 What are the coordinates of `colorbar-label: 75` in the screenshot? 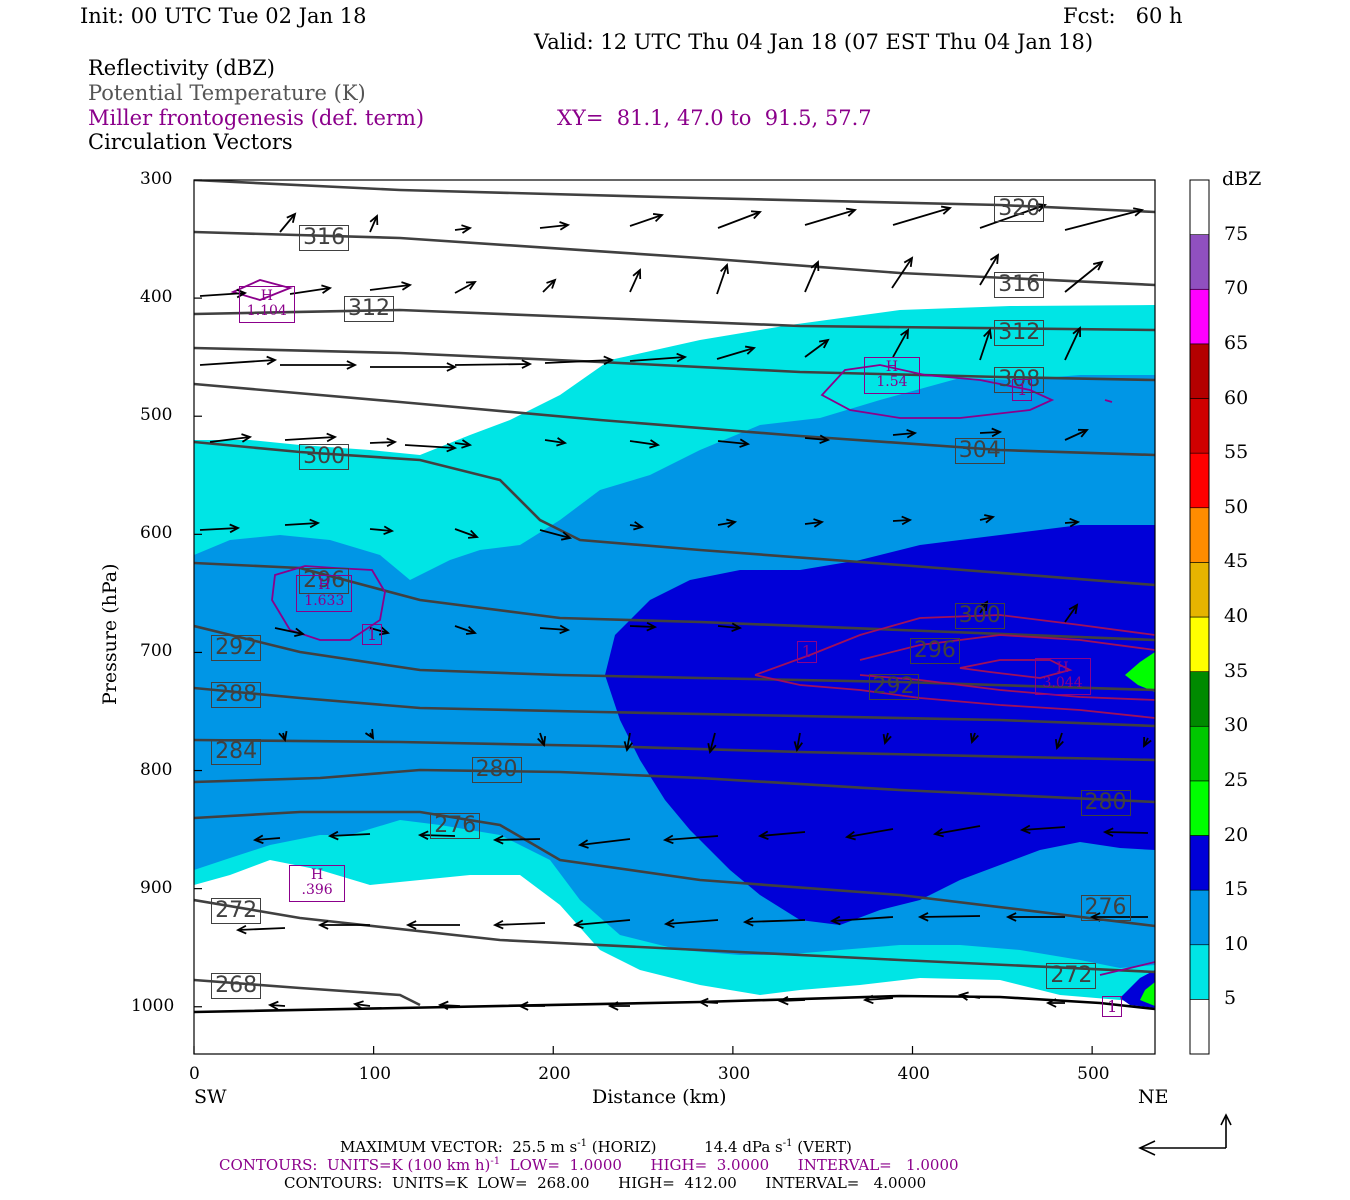 It's located at (1236, 233).